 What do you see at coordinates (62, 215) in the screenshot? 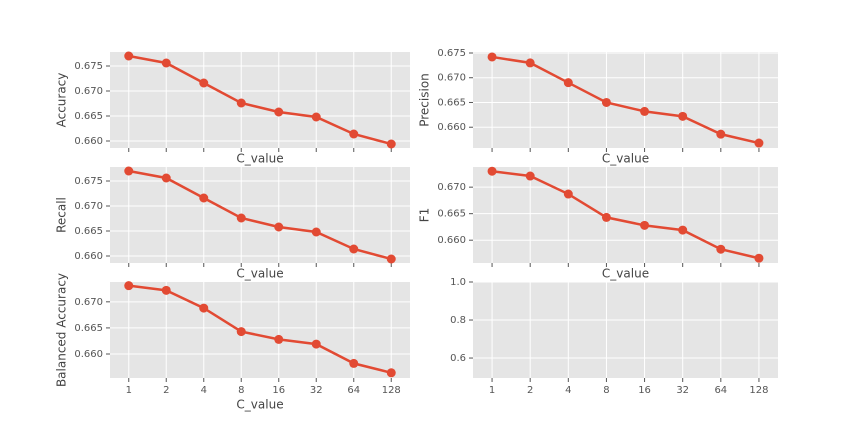
I see `y-axis-label: Recall` at bounding box center [62, 215].